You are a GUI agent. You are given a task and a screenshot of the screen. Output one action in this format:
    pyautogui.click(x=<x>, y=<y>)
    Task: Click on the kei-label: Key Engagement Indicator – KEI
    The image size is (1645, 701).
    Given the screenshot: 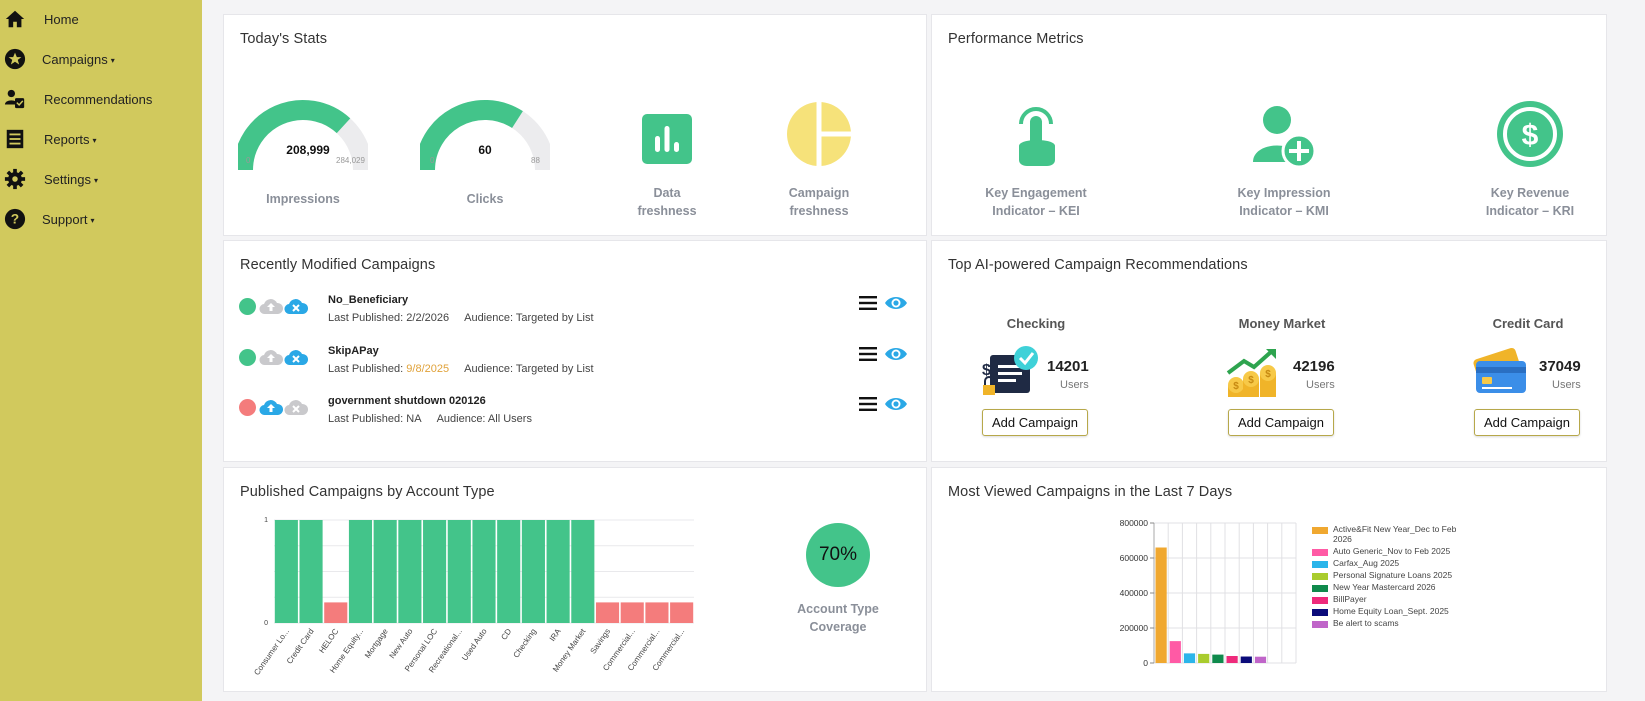 What is the action you would take?
    pyautogui.click(x=1036, y=202)
    